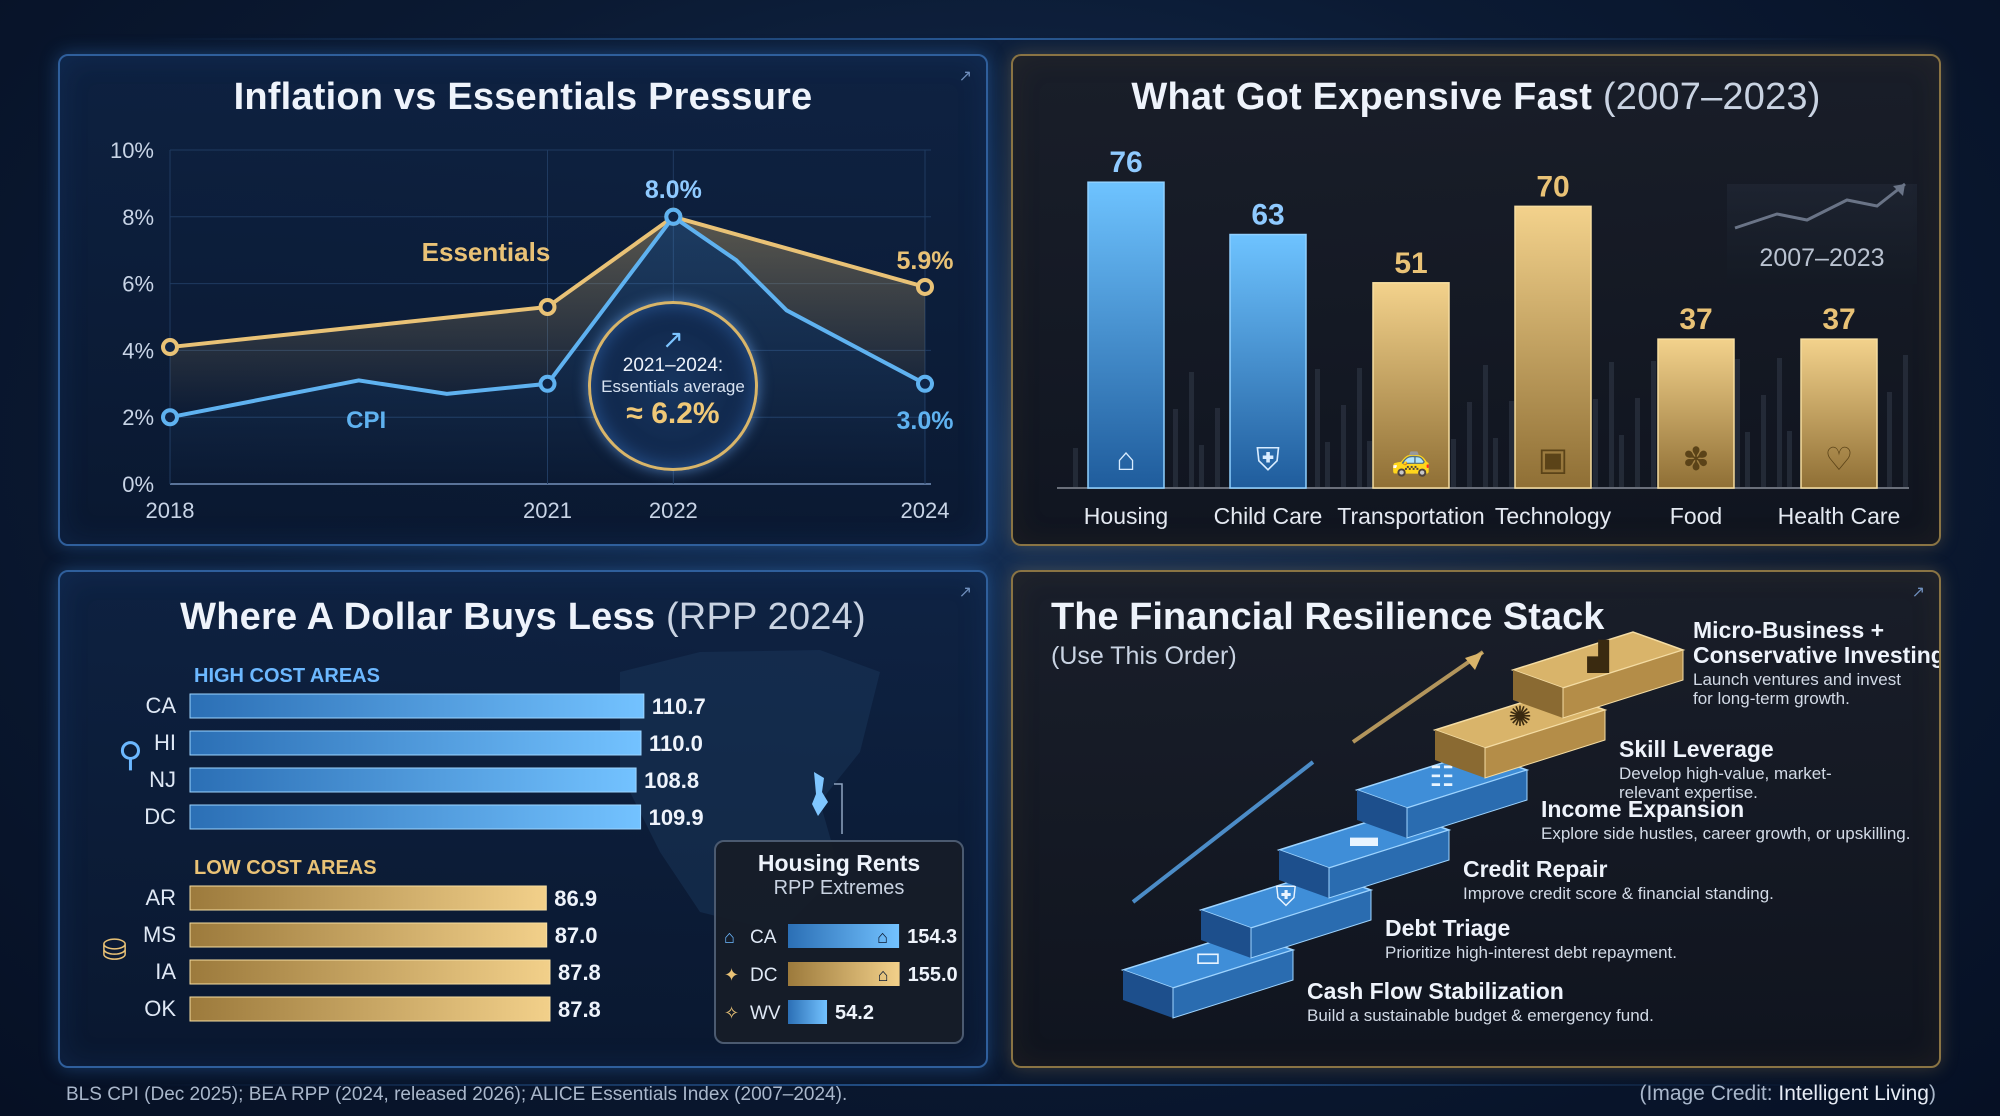 Image resolution: width=2000 pixels, height=1116 pixels. I want to click on peak-data-label: 8.0%, so click(673, 190).